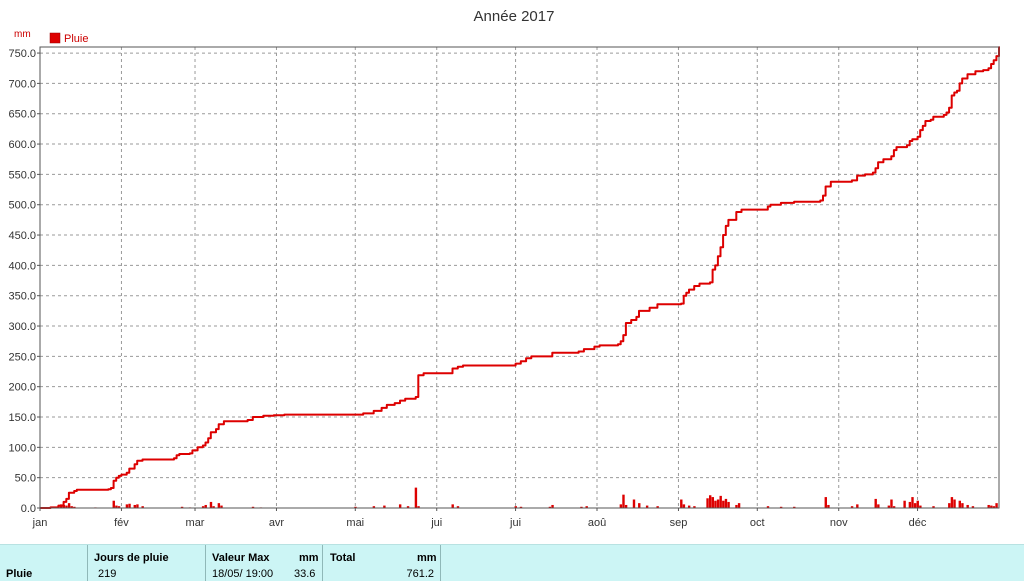  What do you see at coordinates (195, 523) in the screenshot?
I see `x-tick-label: mar` at bounding box center [195, 523].